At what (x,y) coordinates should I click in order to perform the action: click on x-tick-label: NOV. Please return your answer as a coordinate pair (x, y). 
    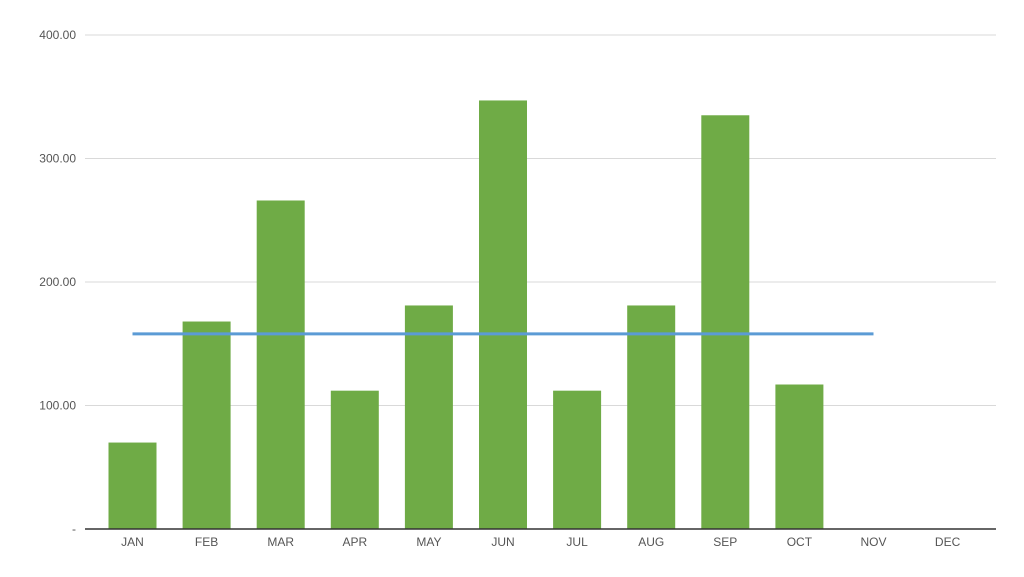
    Looking at the image, I should click on (873, 542).